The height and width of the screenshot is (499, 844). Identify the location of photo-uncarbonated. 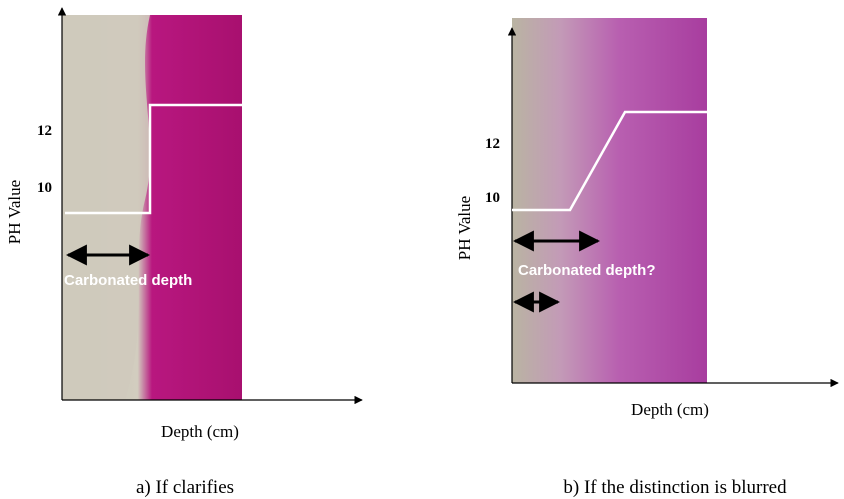
(106, 207).